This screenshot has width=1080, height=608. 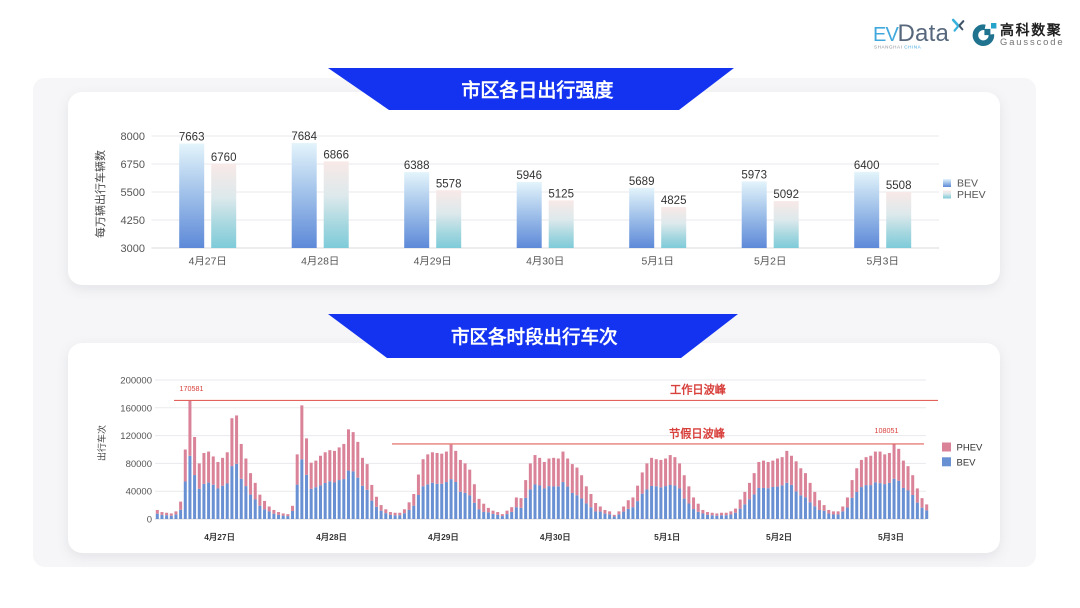 I want to click on svg-text: 5578, so click(x=449, y=184).